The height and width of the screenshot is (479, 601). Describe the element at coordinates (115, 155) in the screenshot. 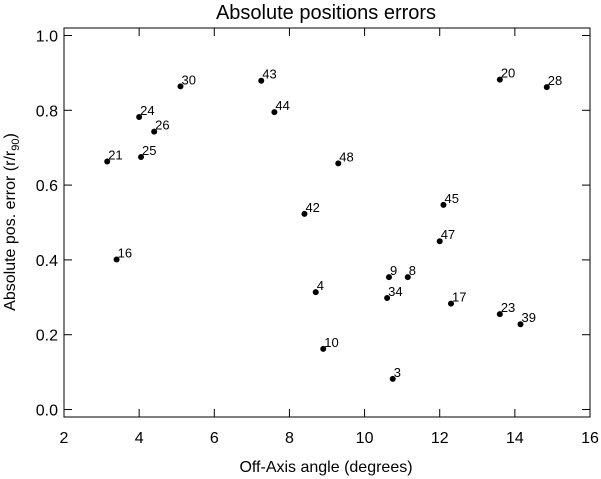

I see `data-point-label: 21` at that location.